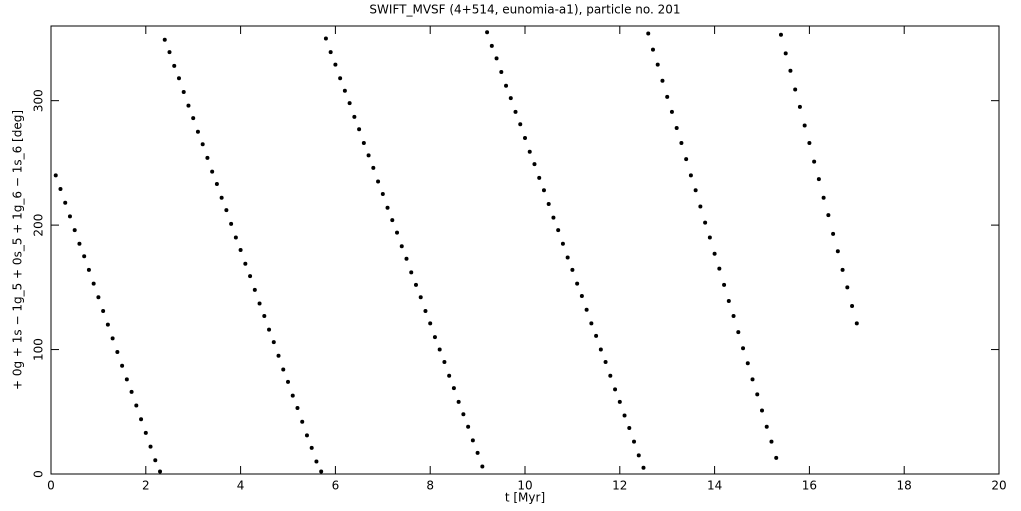 The width and height of the screenshot is (1021, 511). Describe the element at coordinates (39, 474) in the screenshot. I see `y-tick-label: 0` at that location.